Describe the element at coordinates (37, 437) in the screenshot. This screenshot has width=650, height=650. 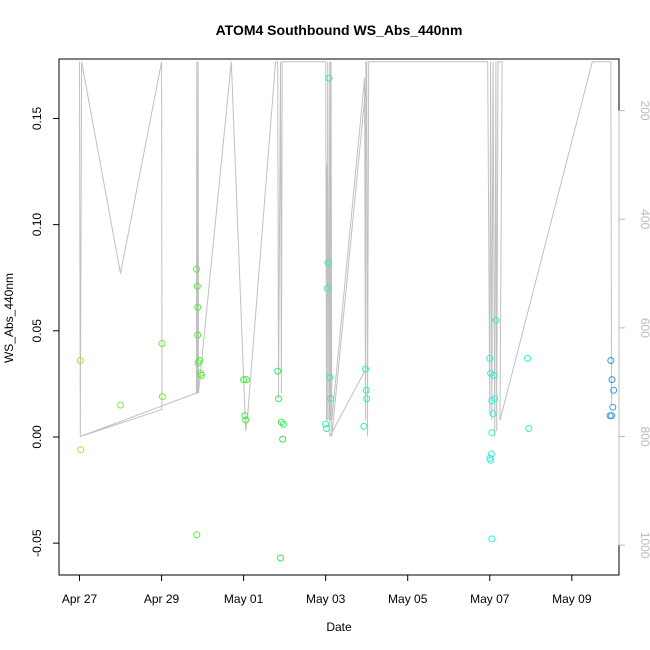
I see `y-tick-label: 0.00` at that location.